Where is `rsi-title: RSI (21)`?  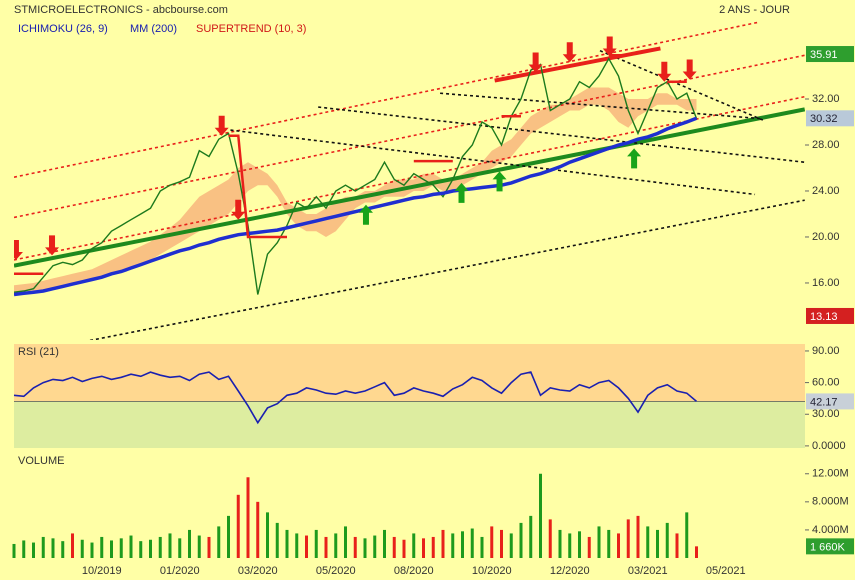 rsi-title: RSI (21) is located at coordinates (38, 352).